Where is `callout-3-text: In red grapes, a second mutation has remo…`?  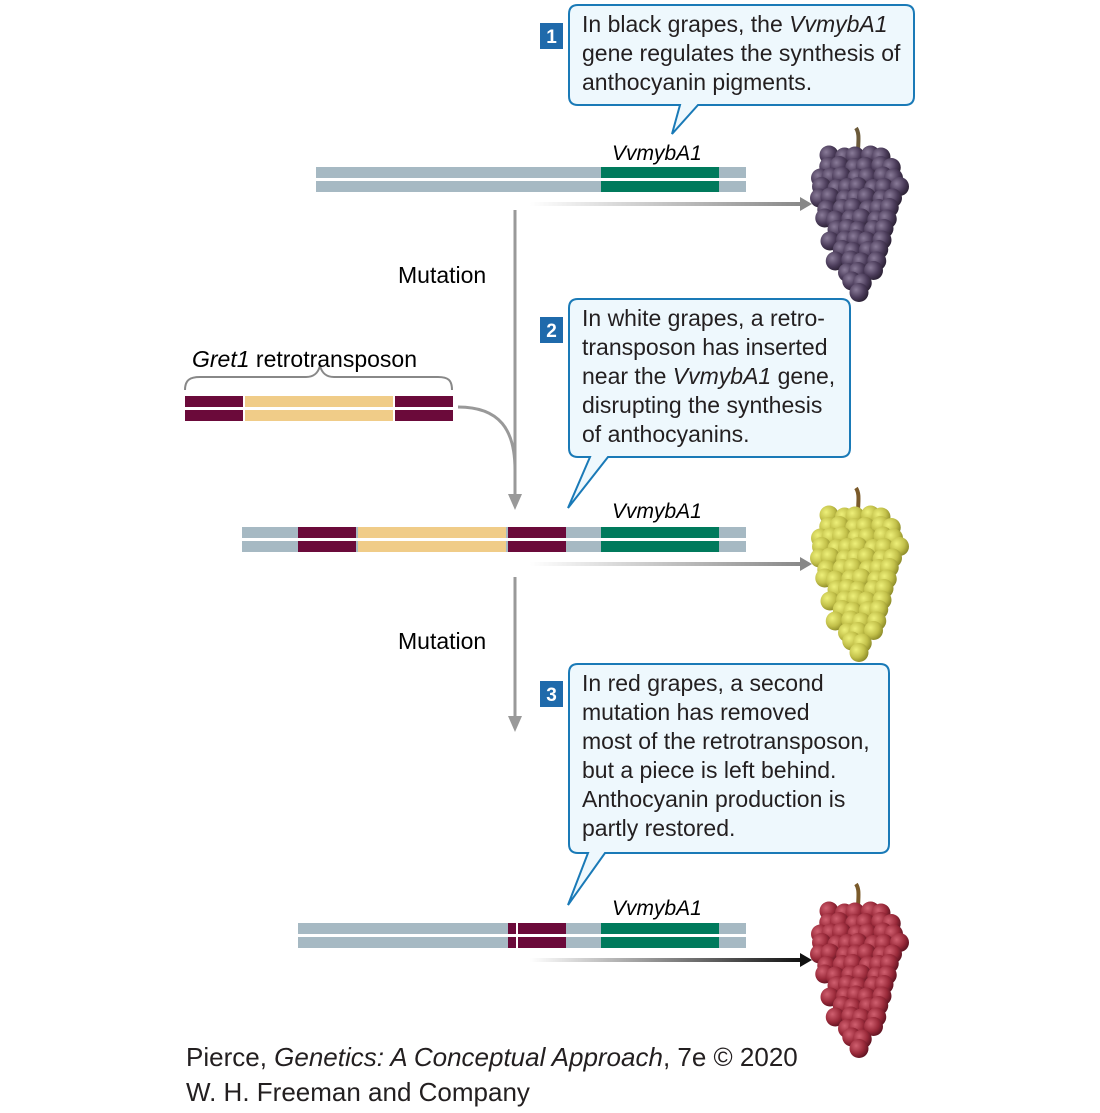 callout-3-text: In red grapes, a second mutation has remo… is located at coordinates (726, 756).